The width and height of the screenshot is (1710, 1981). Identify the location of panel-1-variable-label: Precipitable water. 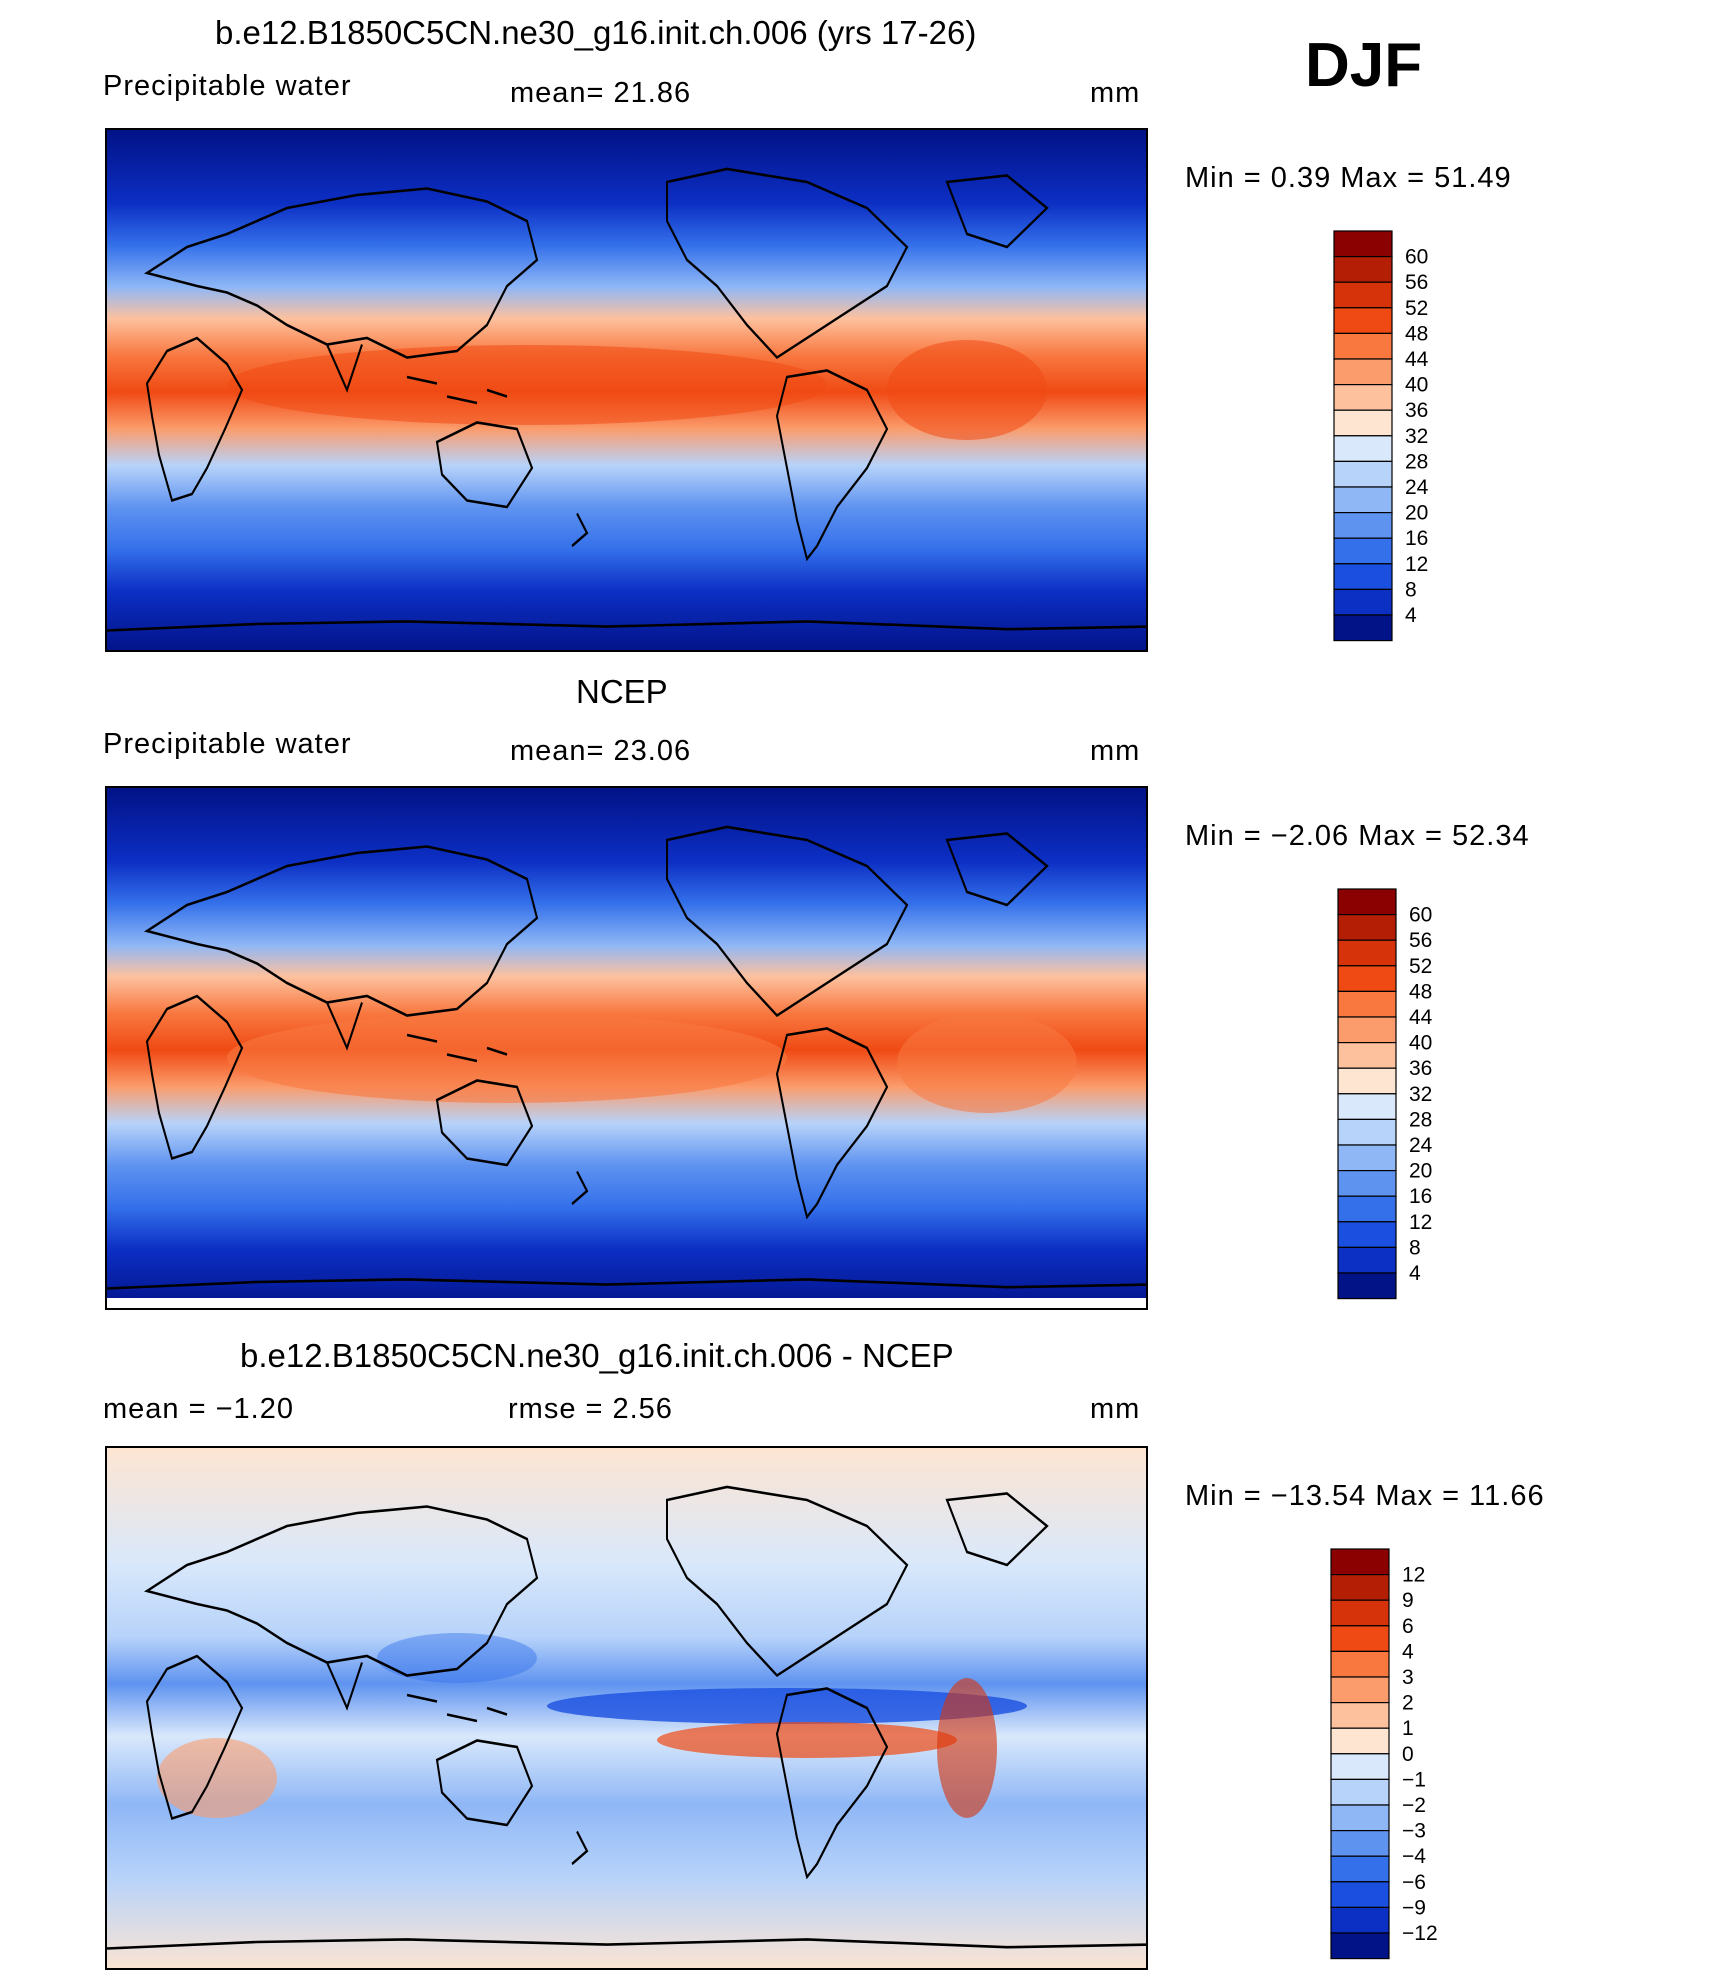
(227, 86).